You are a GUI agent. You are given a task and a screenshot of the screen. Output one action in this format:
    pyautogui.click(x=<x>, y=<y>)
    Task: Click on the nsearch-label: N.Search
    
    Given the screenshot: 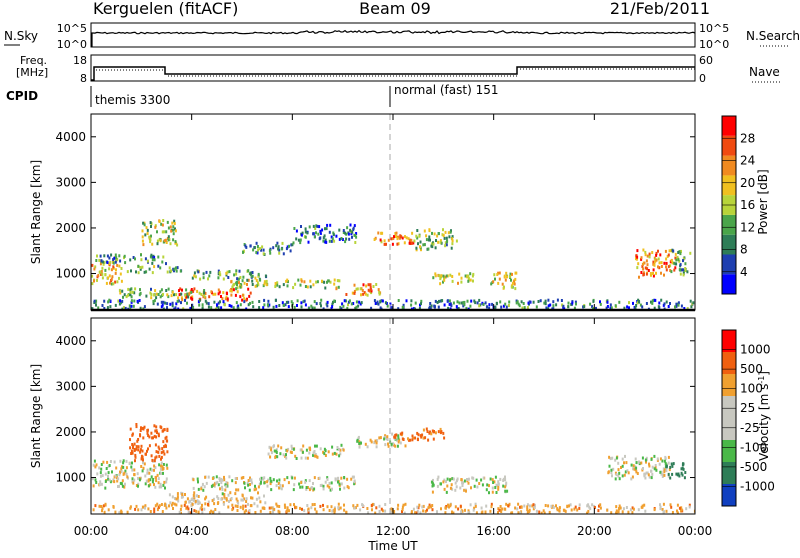 What is the action you would take?
    pyautogui.click(x=773, y=36)
    